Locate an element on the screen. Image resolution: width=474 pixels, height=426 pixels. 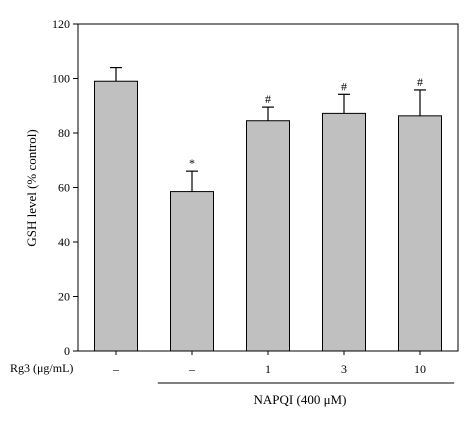
y-tick-label: 0 is located at coordinates (67, 351).